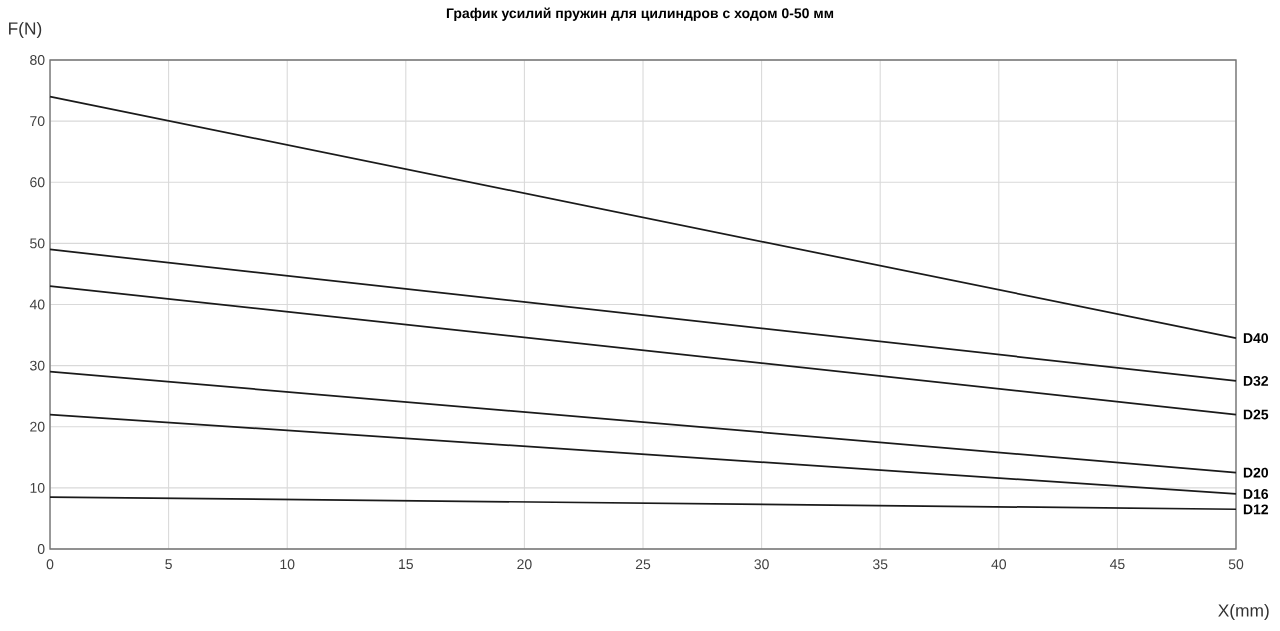  Describe the element at coordinates (1256, 472) in the screenshot. I see `series-label: D20` at that location.